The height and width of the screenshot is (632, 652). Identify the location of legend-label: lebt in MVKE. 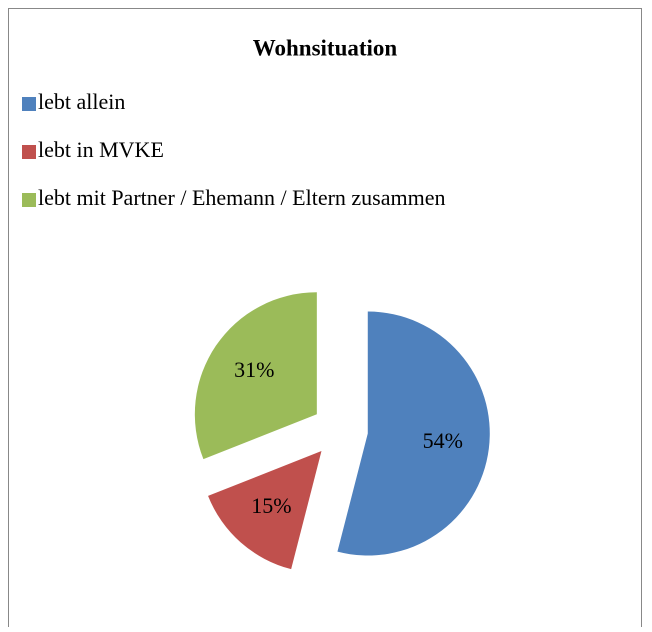
(101, 149).